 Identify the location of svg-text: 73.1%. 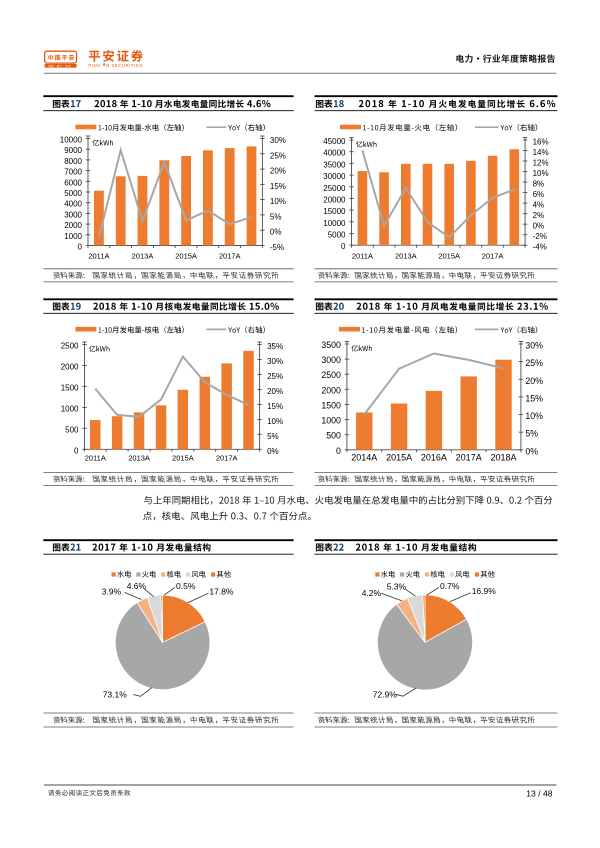
(115, 694).